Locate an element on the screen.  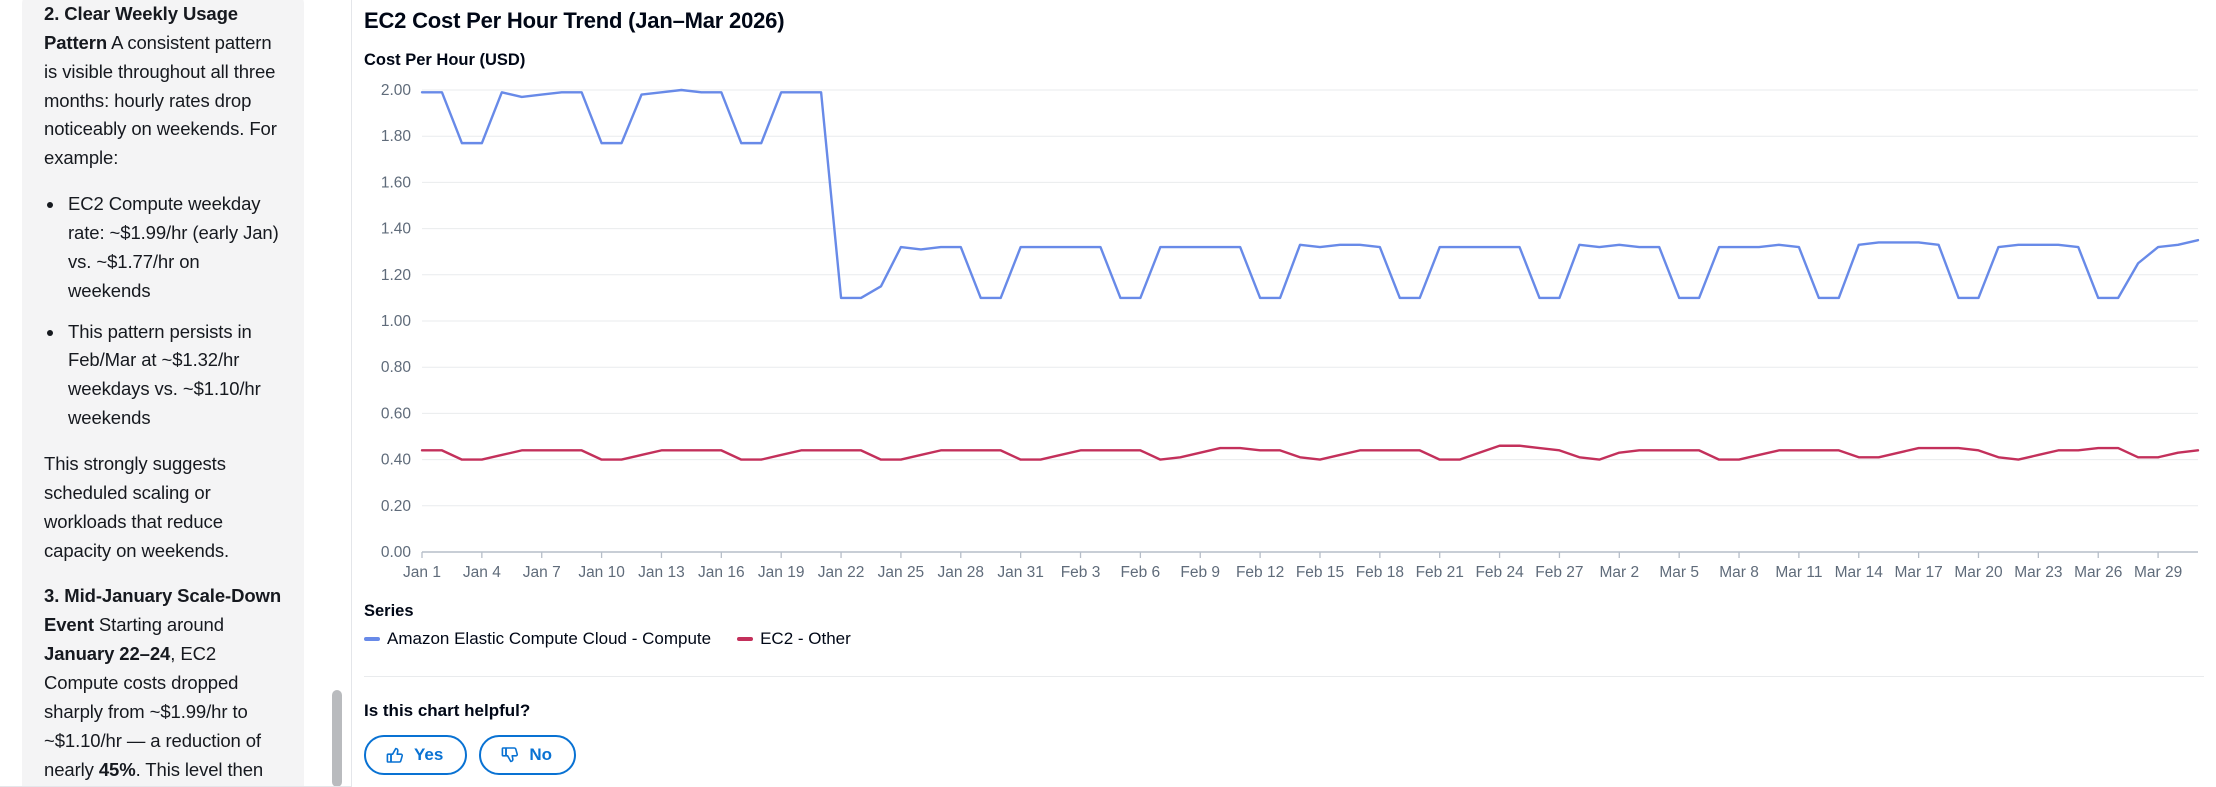
page-title: EC2 Cost Per Hour Trend (Jan–Mar 2026) is located at coordinates (574, 20).